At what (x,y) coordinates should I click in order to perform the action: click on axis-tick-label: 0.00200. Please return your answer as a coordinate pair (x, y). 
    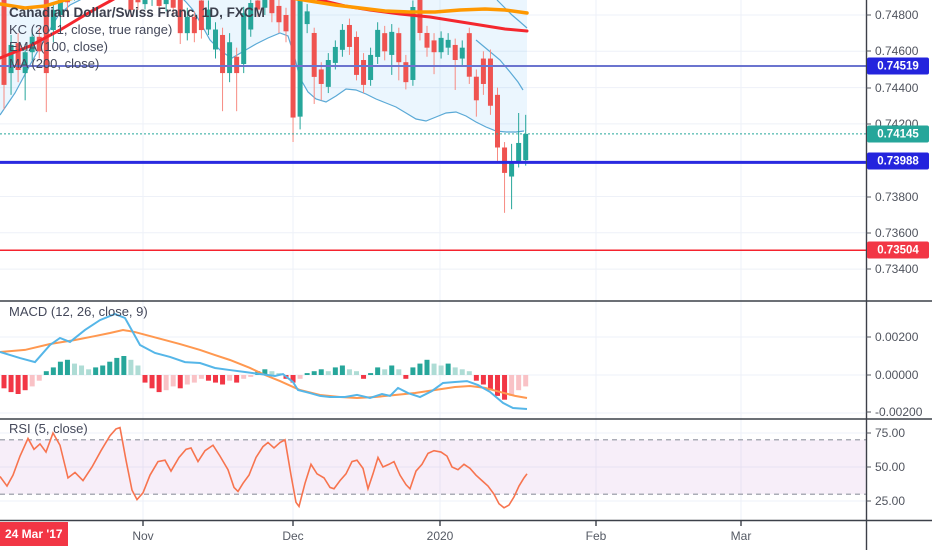
    Looking at the image, I should click on (897, 337).